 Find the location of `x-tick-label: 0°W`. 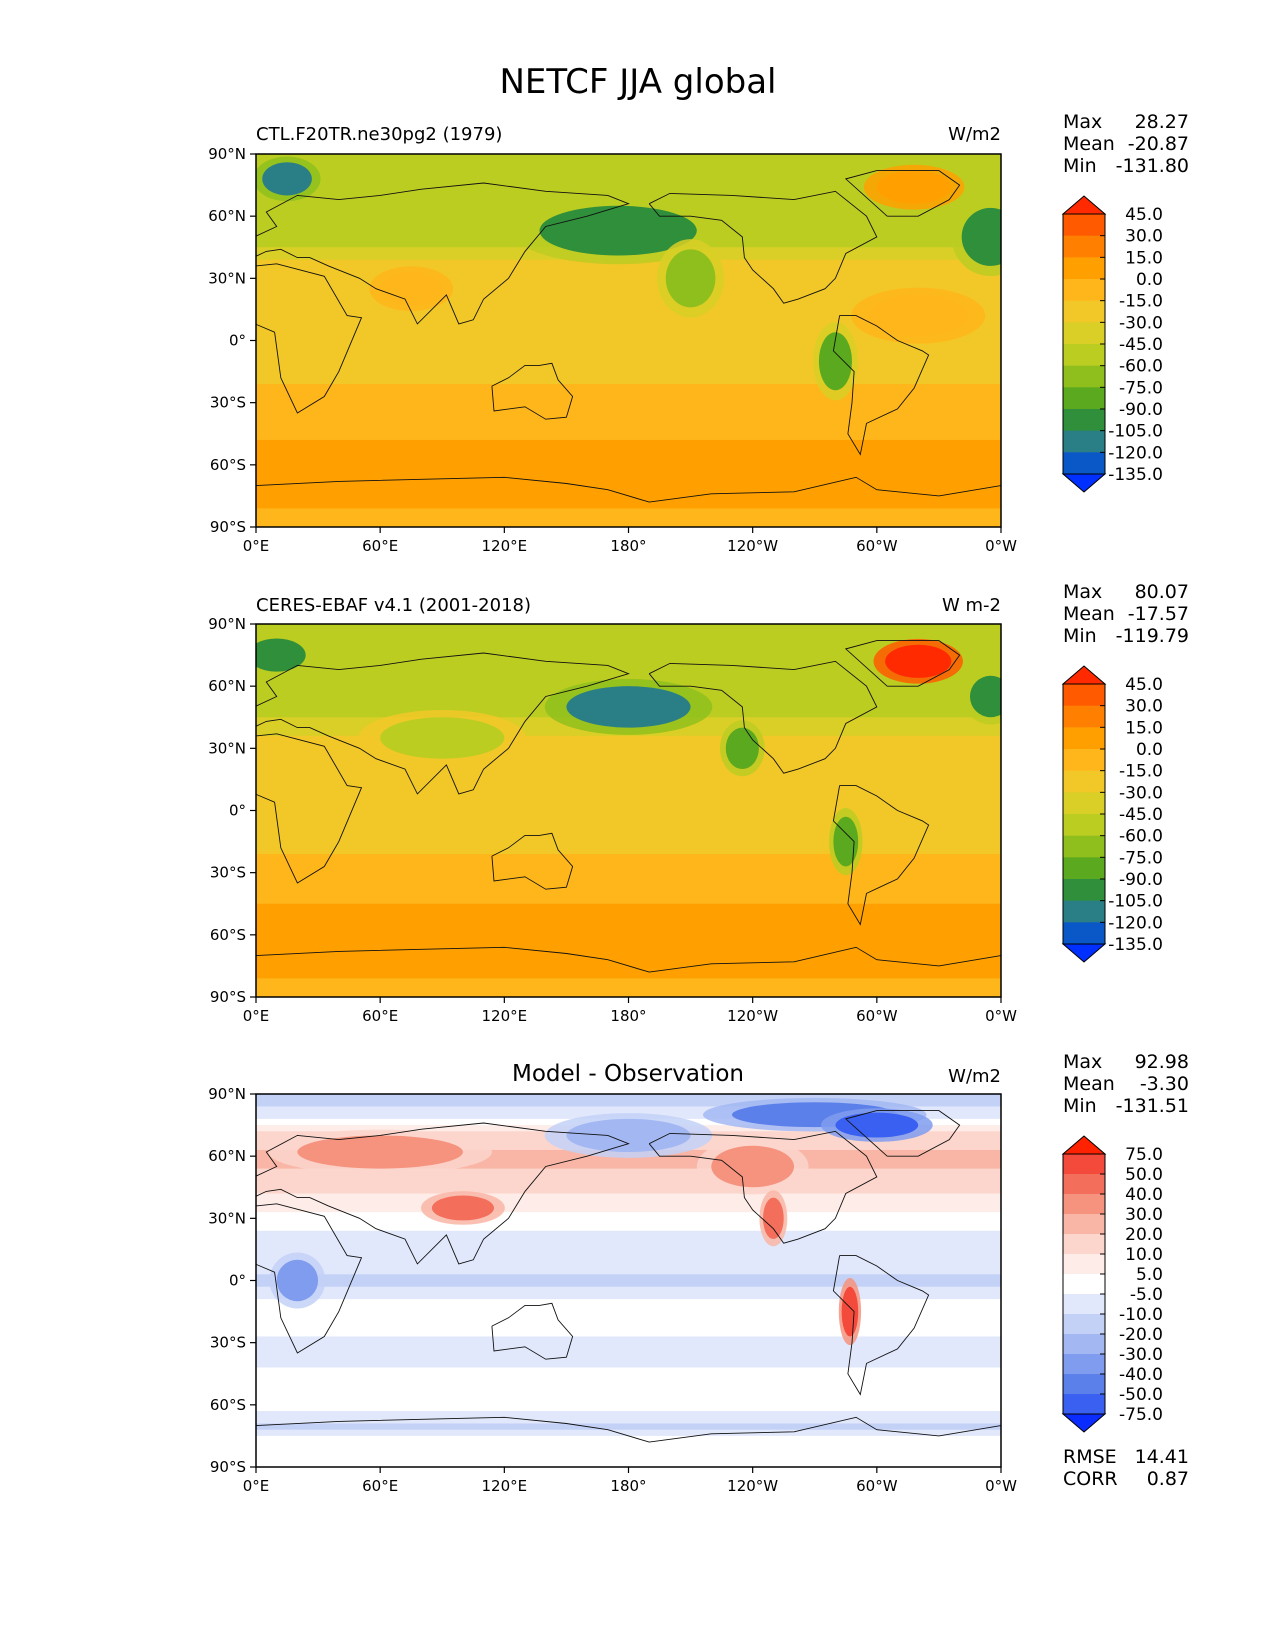

x-tick-label: 0°W is located at coordinates (1001, 1486).